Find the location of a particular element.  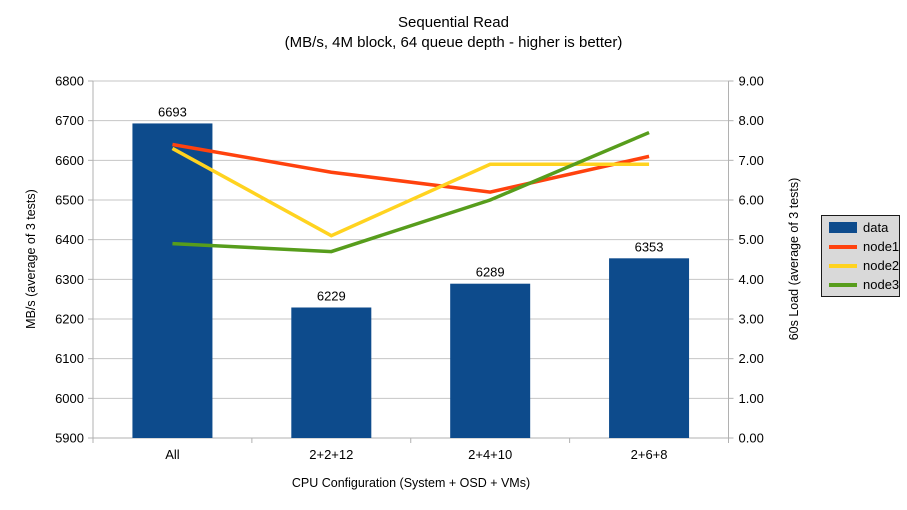

line-node3 is located at coordinates (411, 192).